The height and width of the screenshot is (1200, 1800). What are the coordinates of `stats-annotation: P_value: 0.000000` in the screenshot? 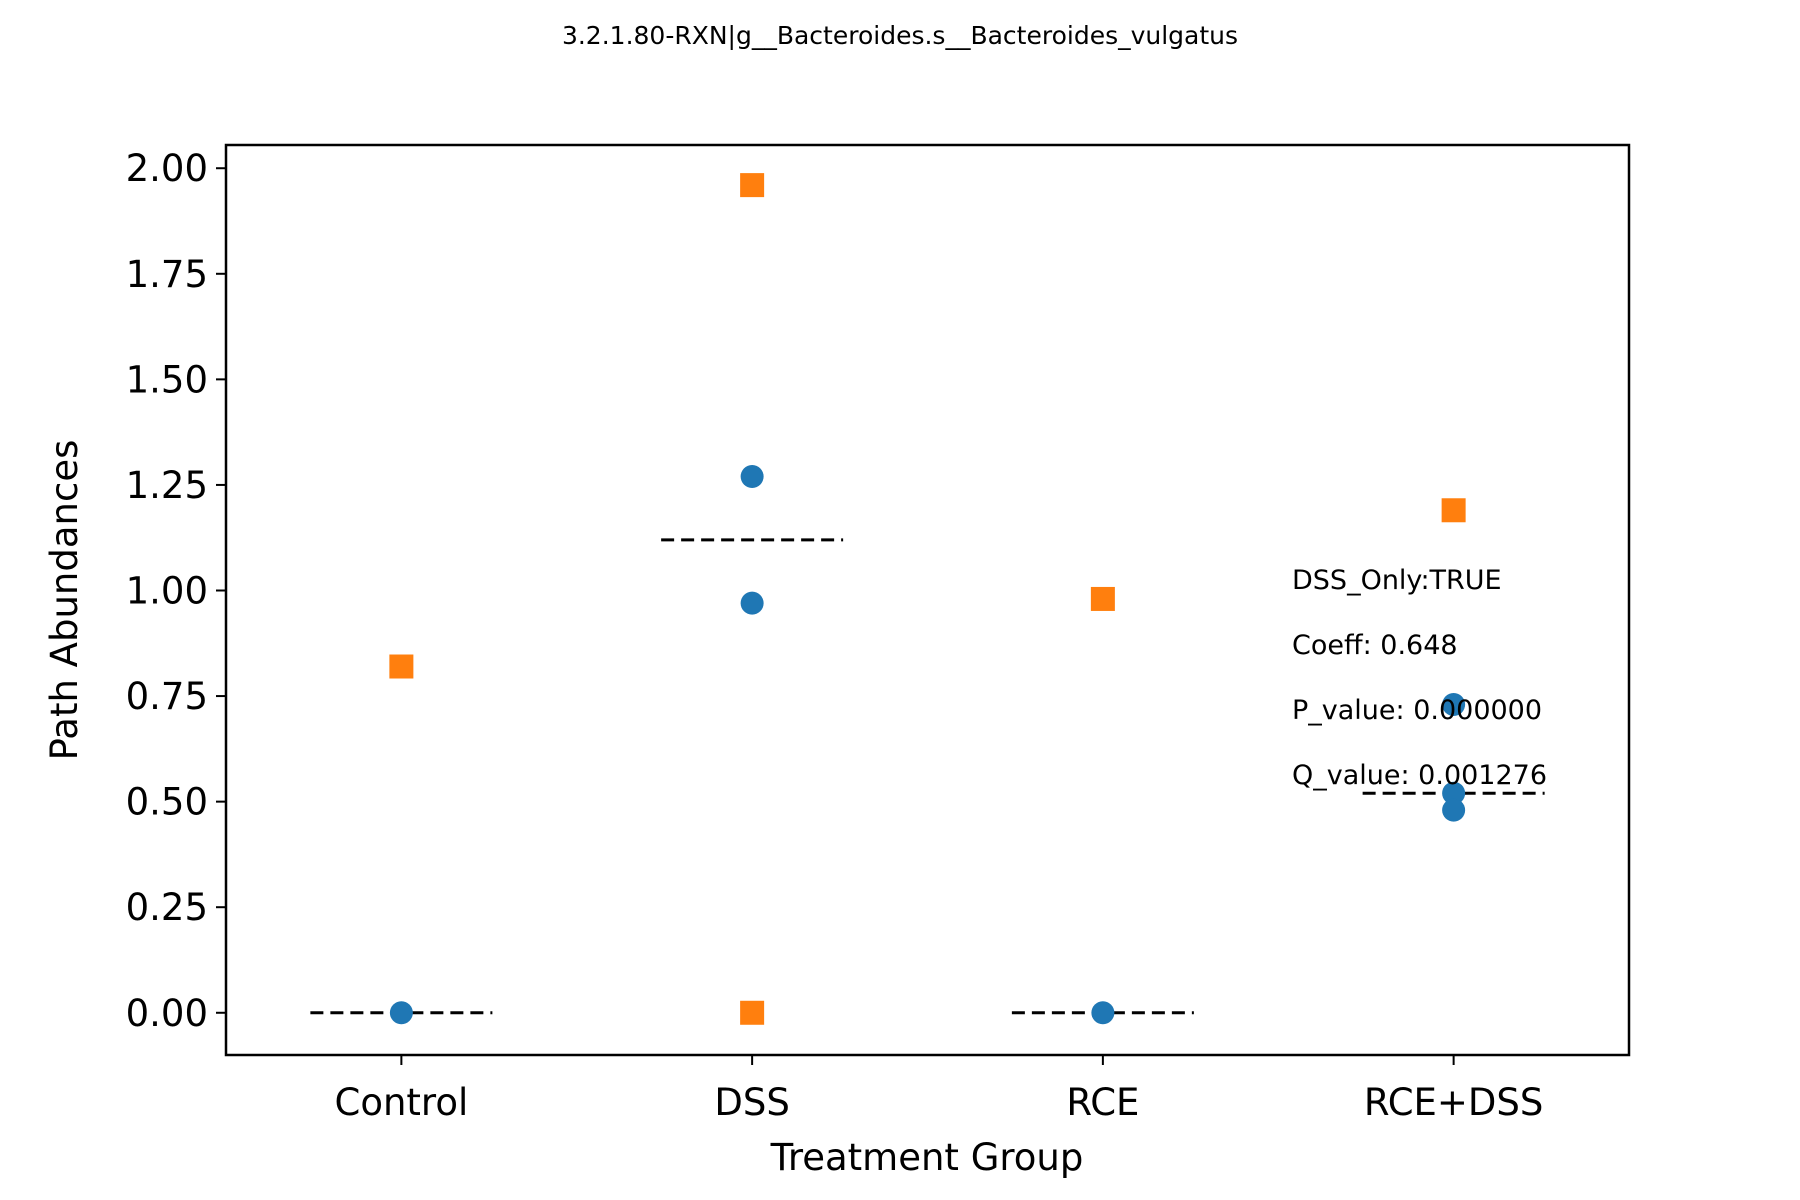 It's located at (1417, 710).